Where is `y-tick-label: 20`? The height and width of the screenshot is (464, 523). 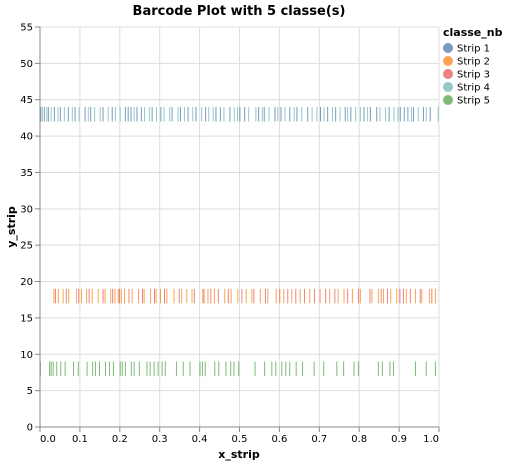
y-tick-label: 20 is located at coordinates (26, 282).